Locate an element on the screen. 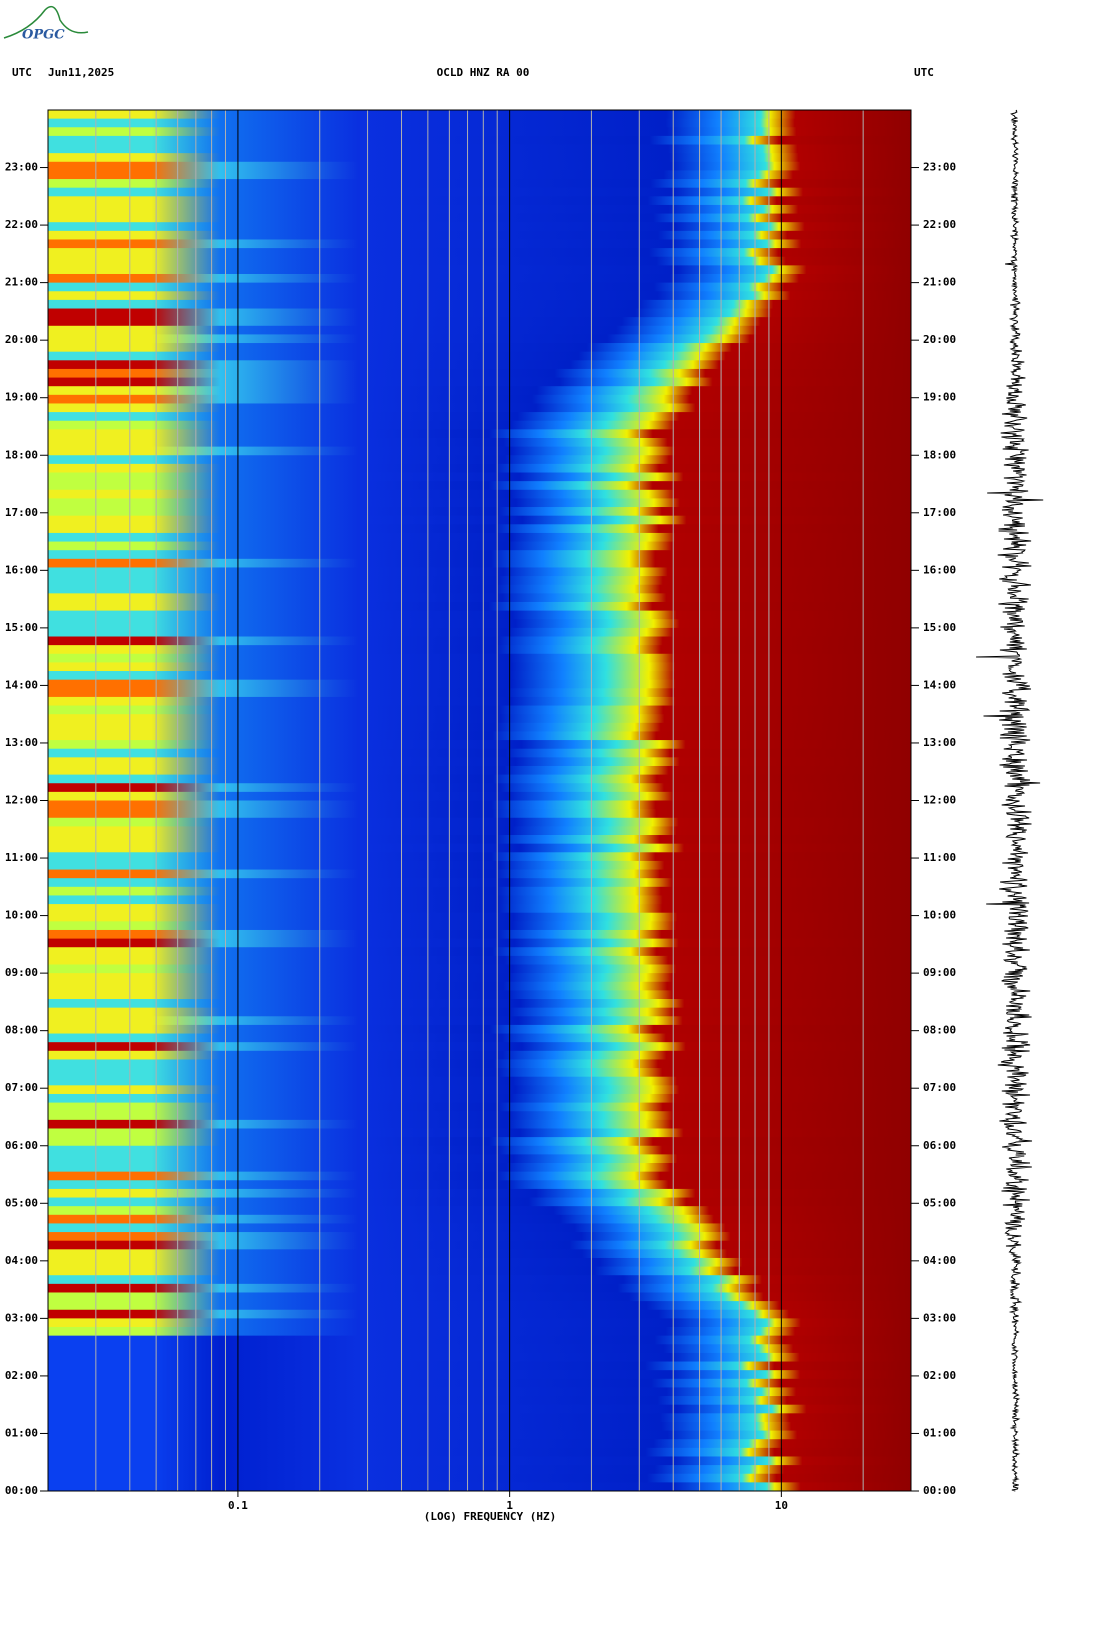 The image size is (1102, 1634). y-tick-label: 09:00 is located at coordinates (21, 972).